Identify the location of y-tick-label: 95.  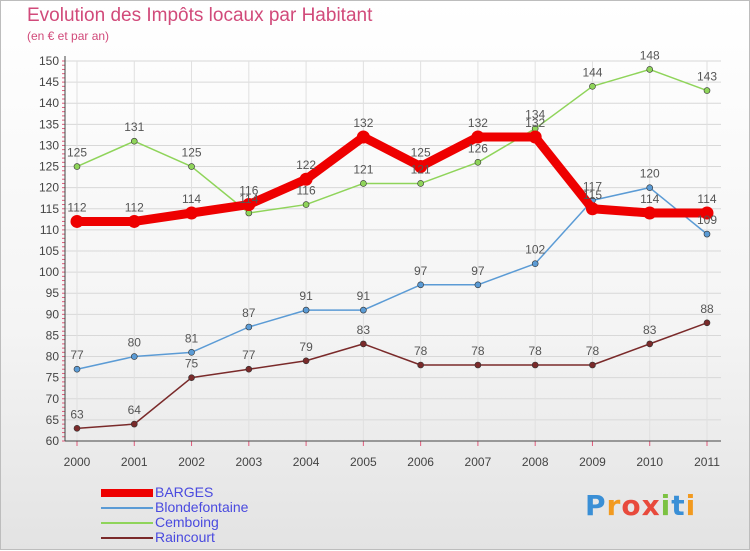
(53, 293).